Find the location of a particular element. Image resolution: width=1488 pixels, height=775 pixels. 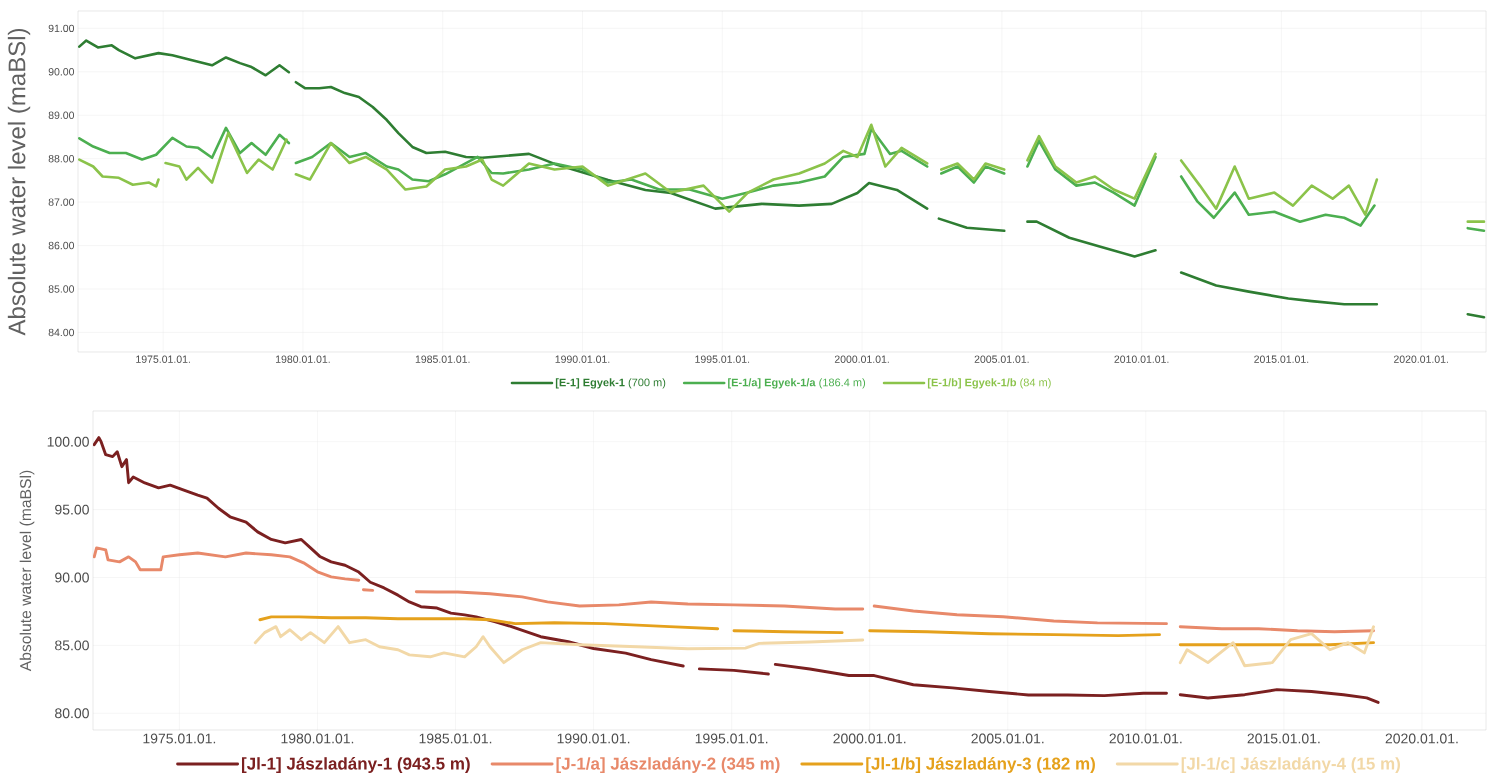

y-tick-label: 89.00 is located at coordinates (61, 115).